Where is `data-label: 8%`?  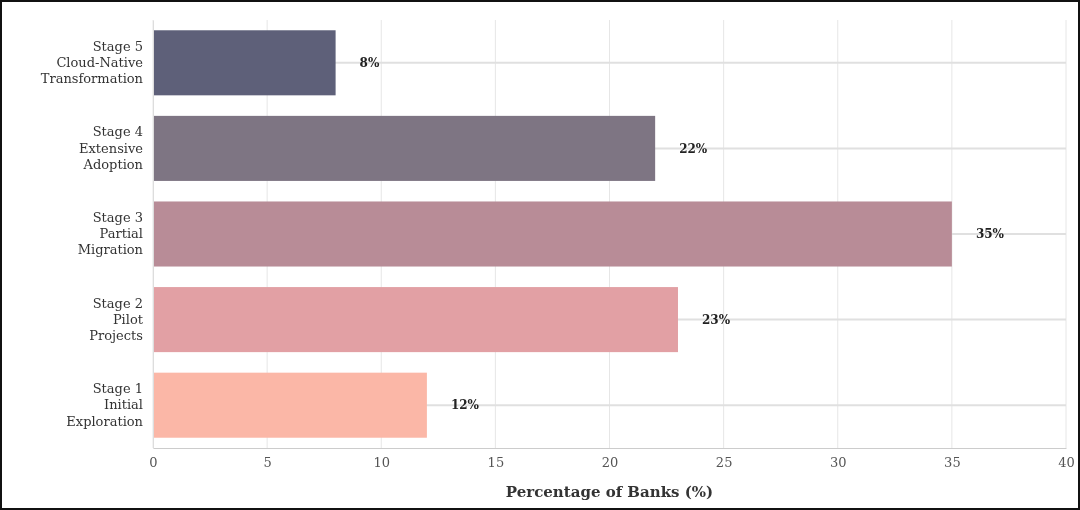 data-label: 8% is located at coordinates (369, 63).